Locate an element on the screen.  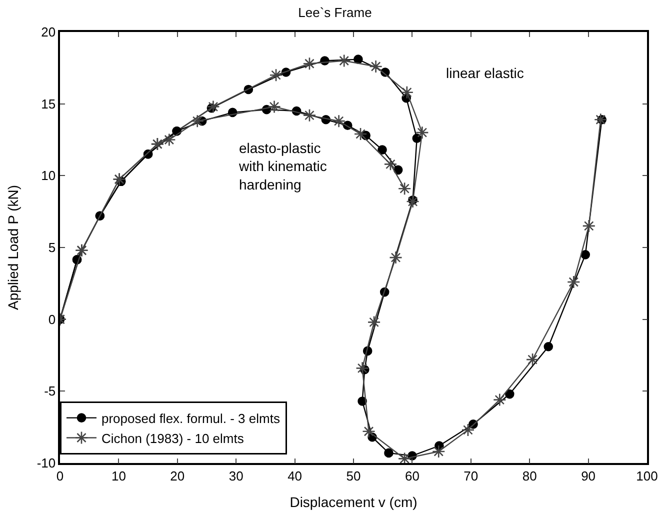
annotation: elasto-plastic with kinematic hardening is located at coordinates (282, 166).